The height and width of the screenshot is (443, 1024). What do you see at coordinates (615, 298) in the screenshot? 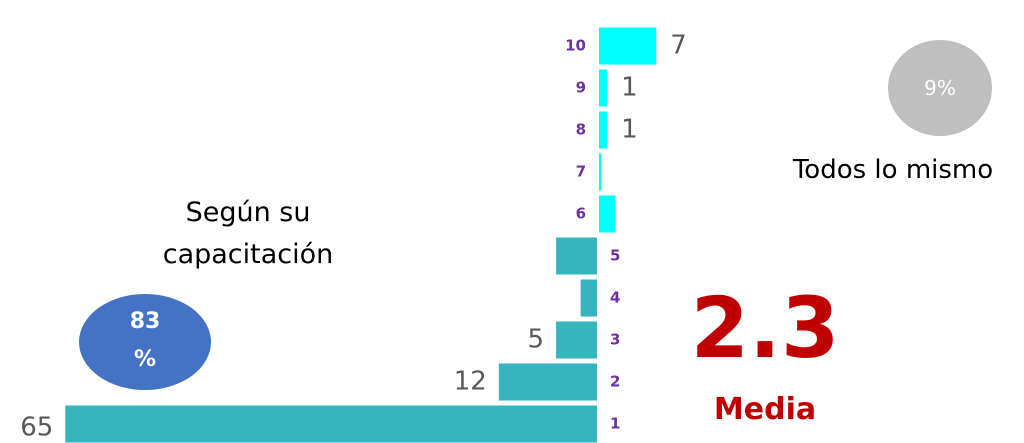
I see `category-label: 4` at bounding box center [615, 298].